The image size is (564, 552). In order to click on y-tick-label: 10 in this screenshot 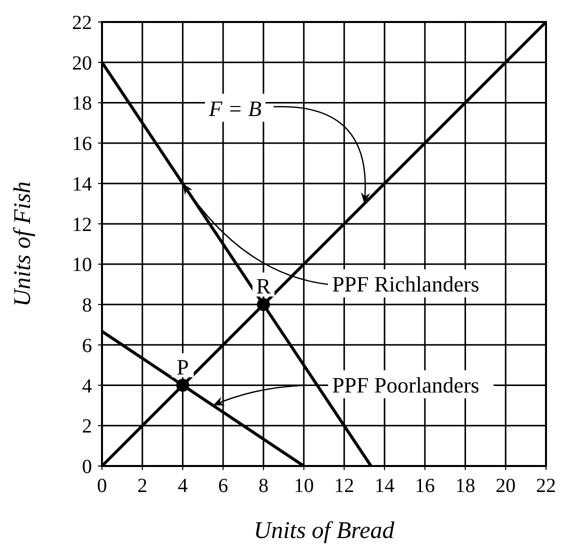, I will do `click(82, 265)`.